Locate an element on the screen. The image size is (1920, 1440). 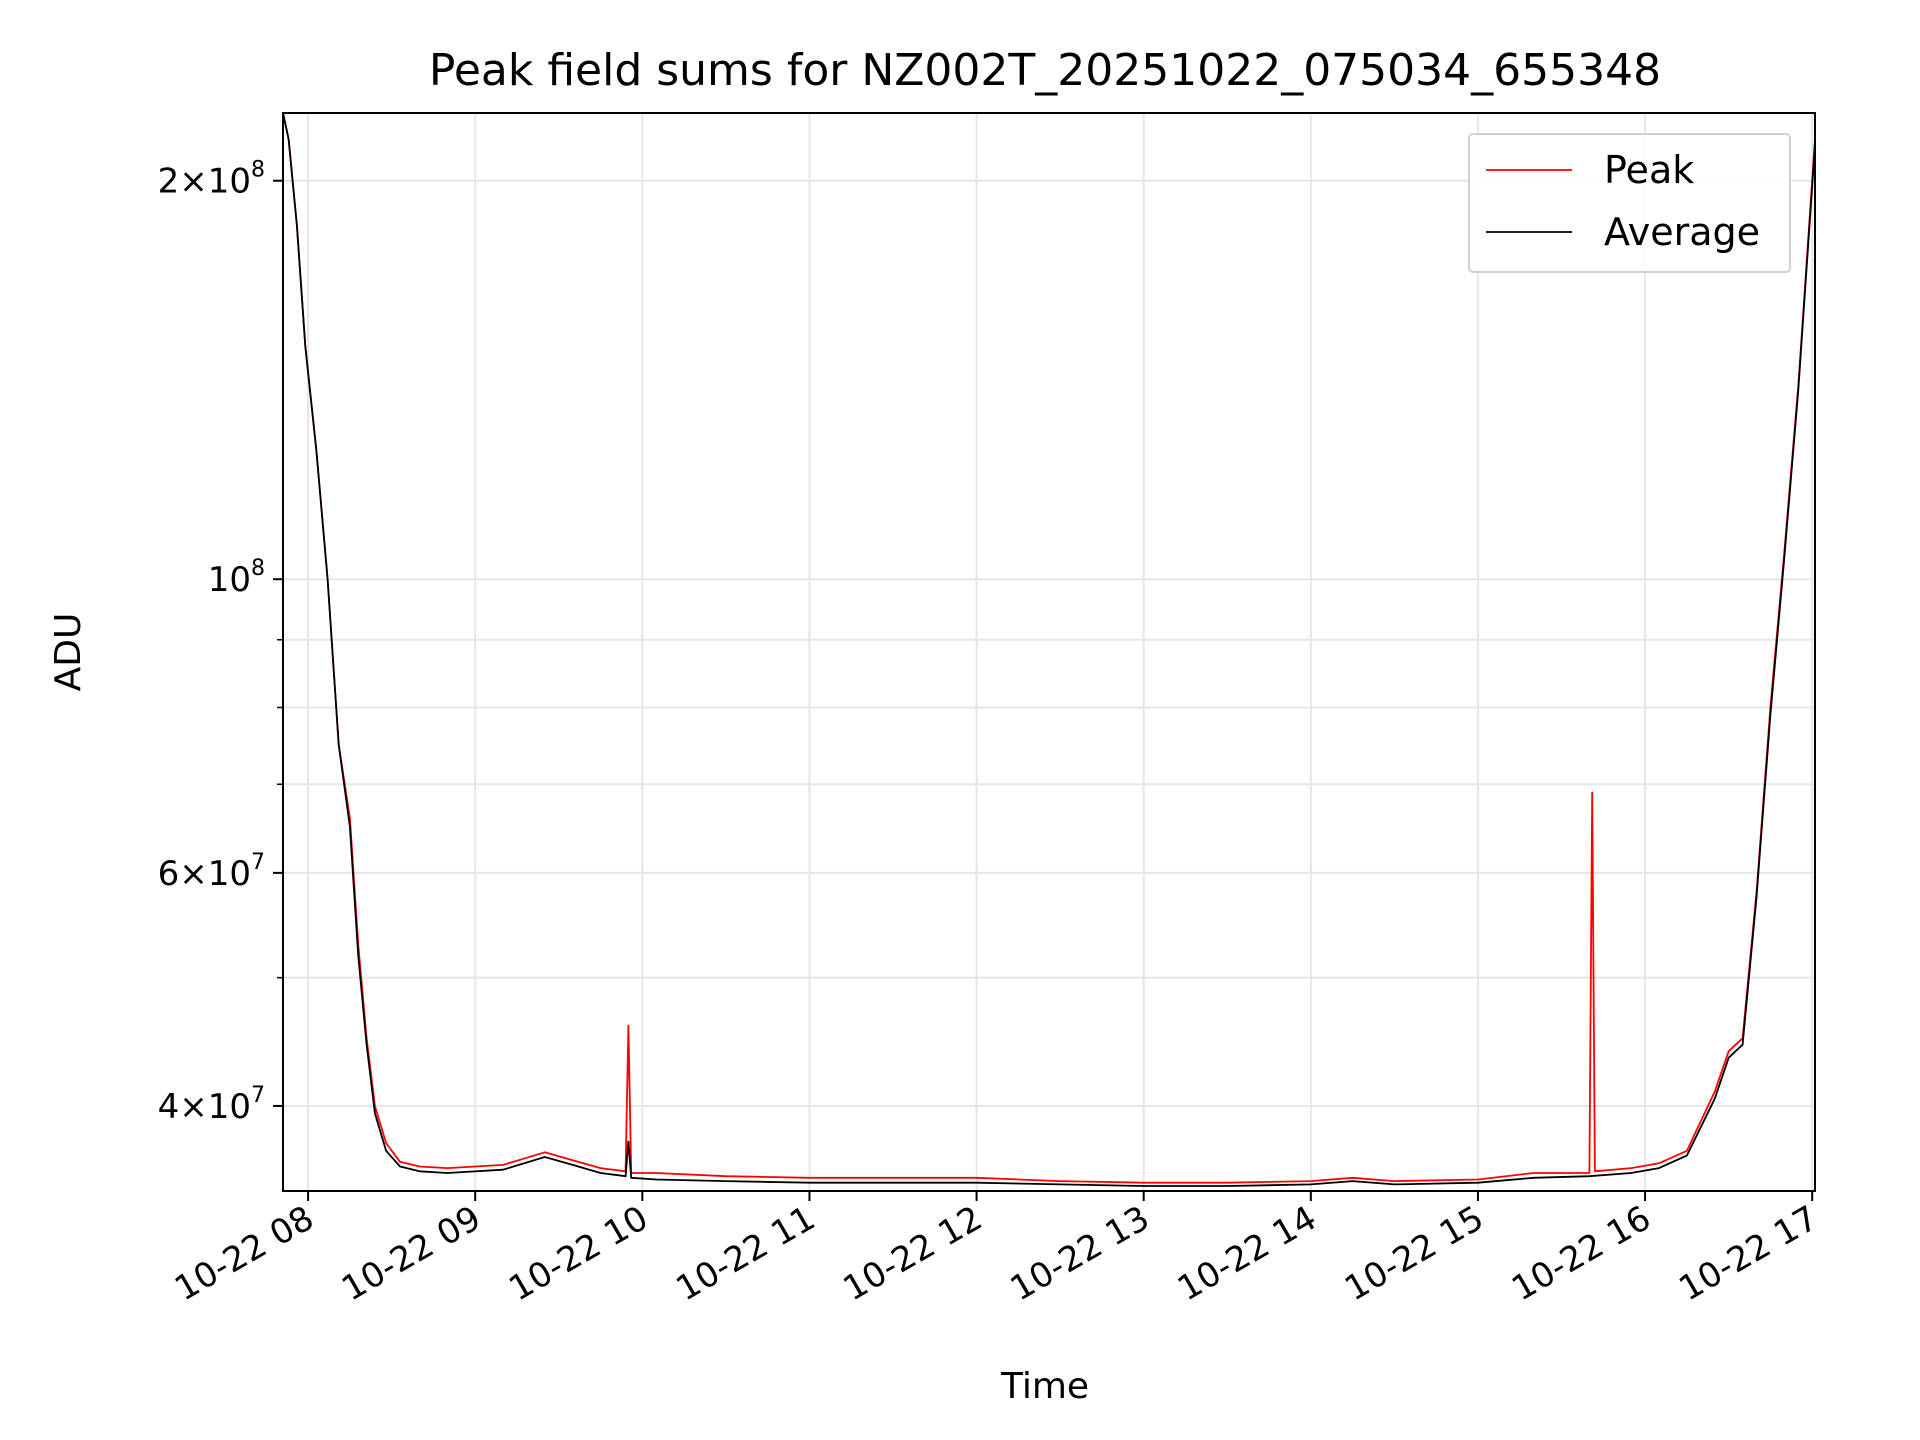
legend-box is located at coordinates (1629, 203).